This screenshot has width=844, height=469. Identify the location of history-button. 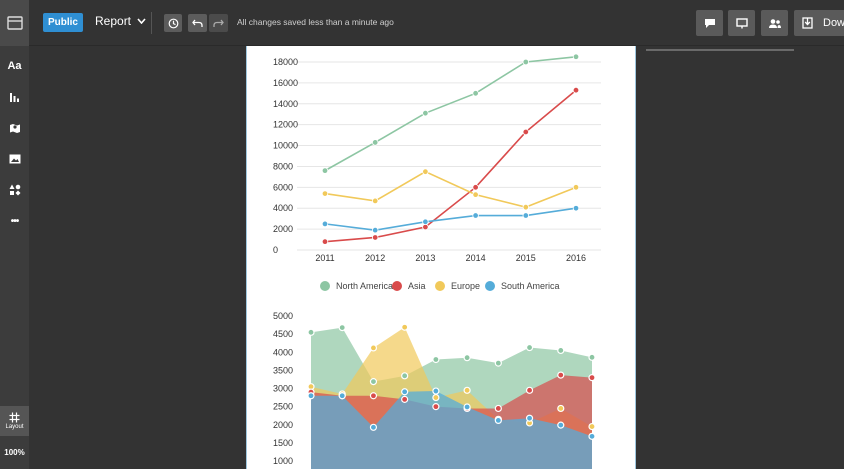
(173, 23).